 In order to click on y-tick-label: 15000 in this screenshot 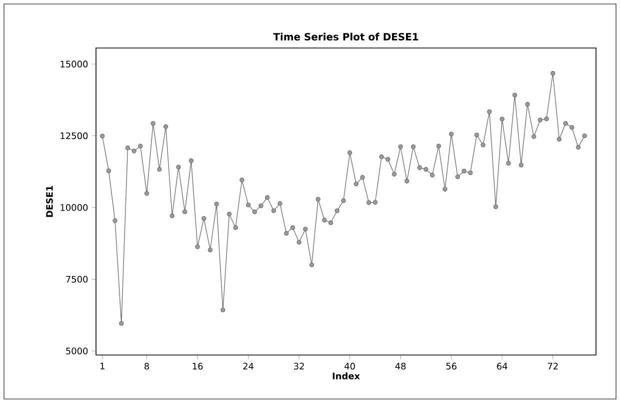, I will do `click(74, 64)`.